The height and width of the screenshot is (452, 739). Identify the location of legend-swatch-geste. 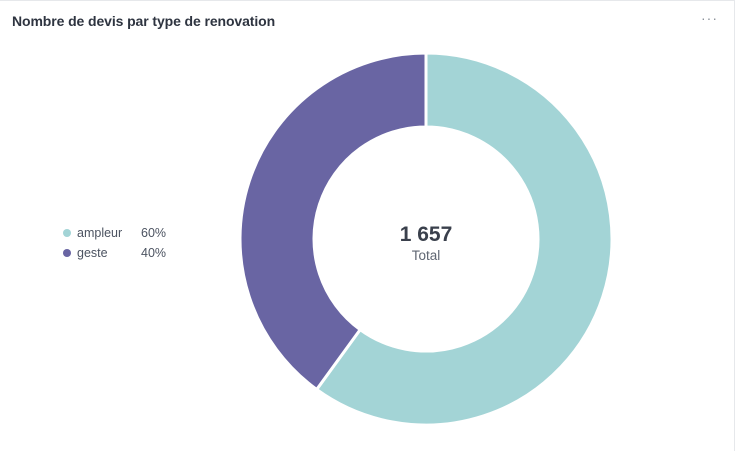
(67, 253).